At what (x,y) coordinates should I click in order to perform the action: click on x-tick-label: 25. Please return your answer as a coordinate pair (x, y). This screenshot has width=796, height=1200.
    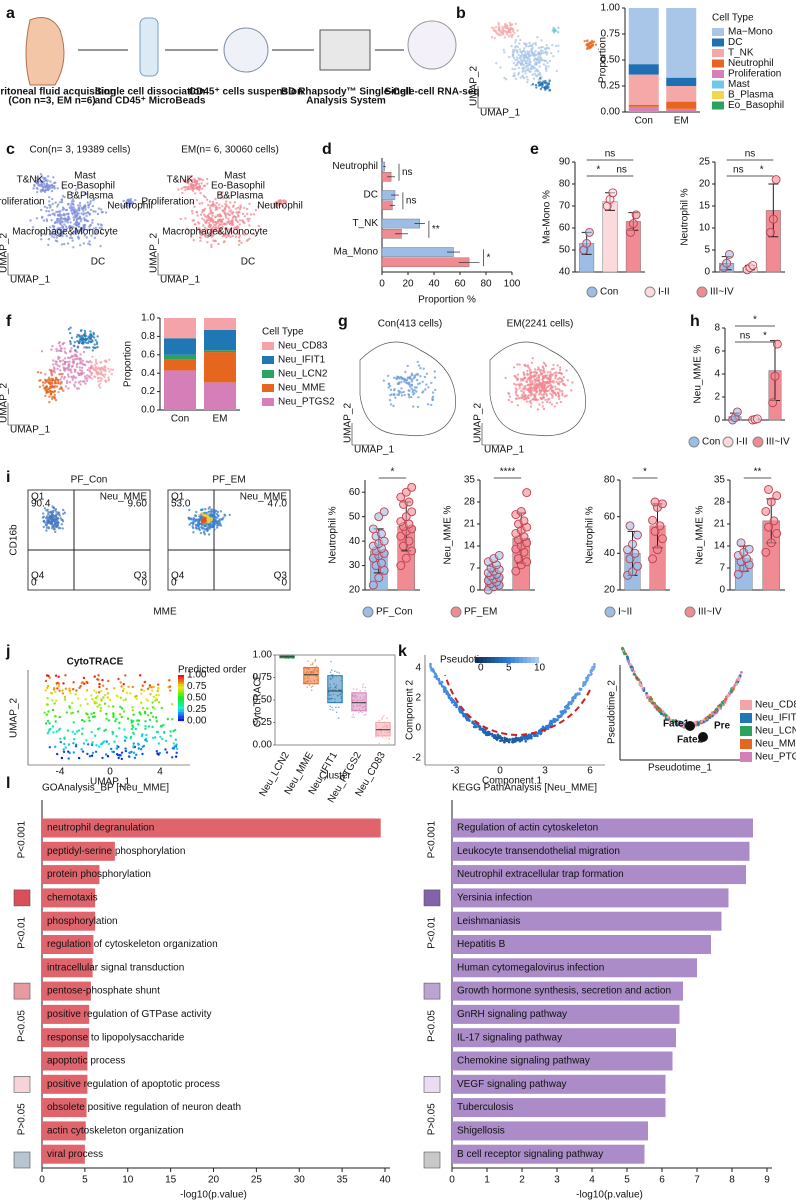
    Looking at the image, I should click on (257, 1180).